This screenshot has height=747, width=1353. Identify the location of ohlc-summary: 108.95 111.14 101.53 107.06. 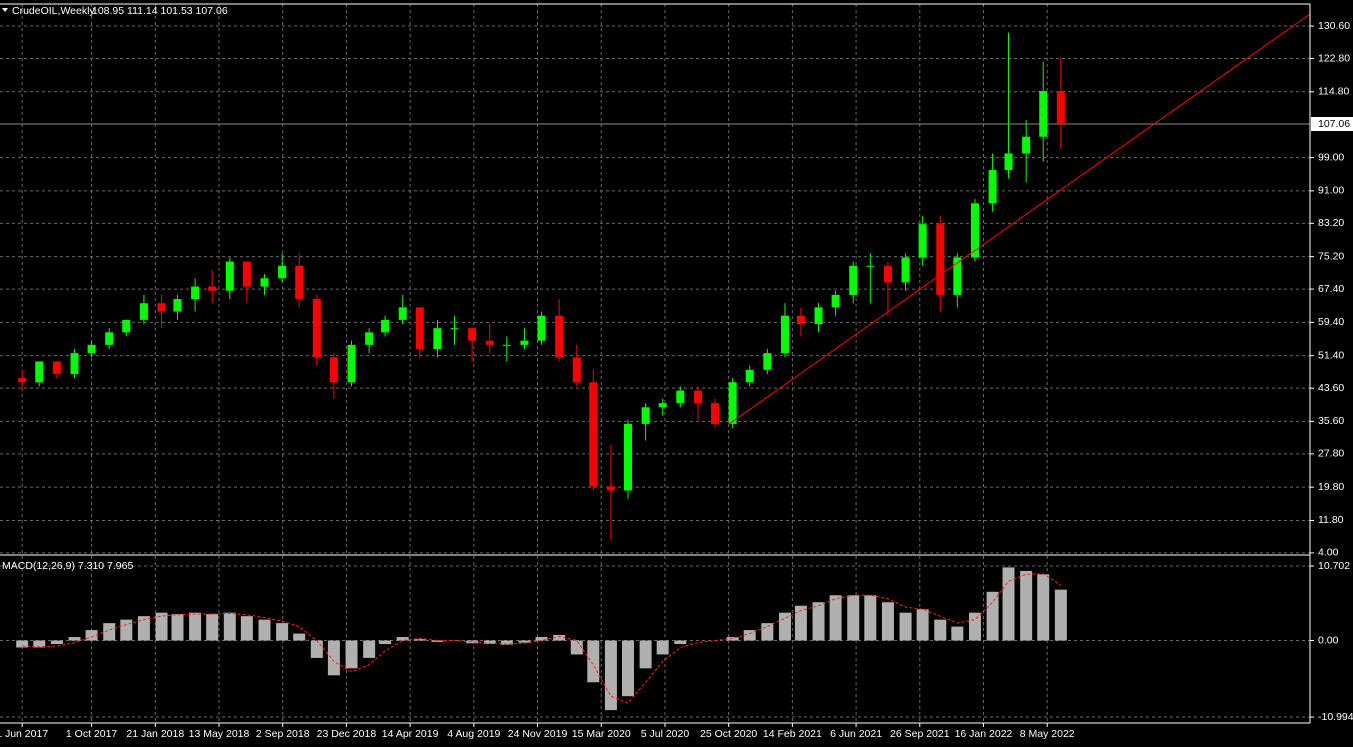
(160, 11).